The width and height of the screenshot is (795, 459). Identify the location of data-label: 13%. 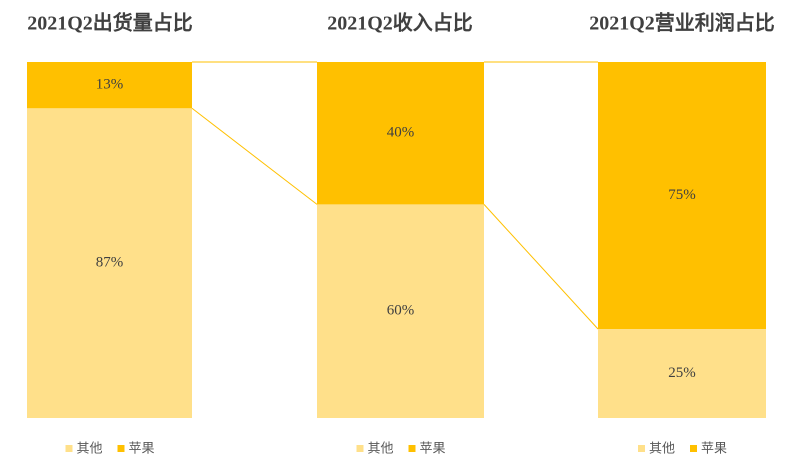
(110, 85).